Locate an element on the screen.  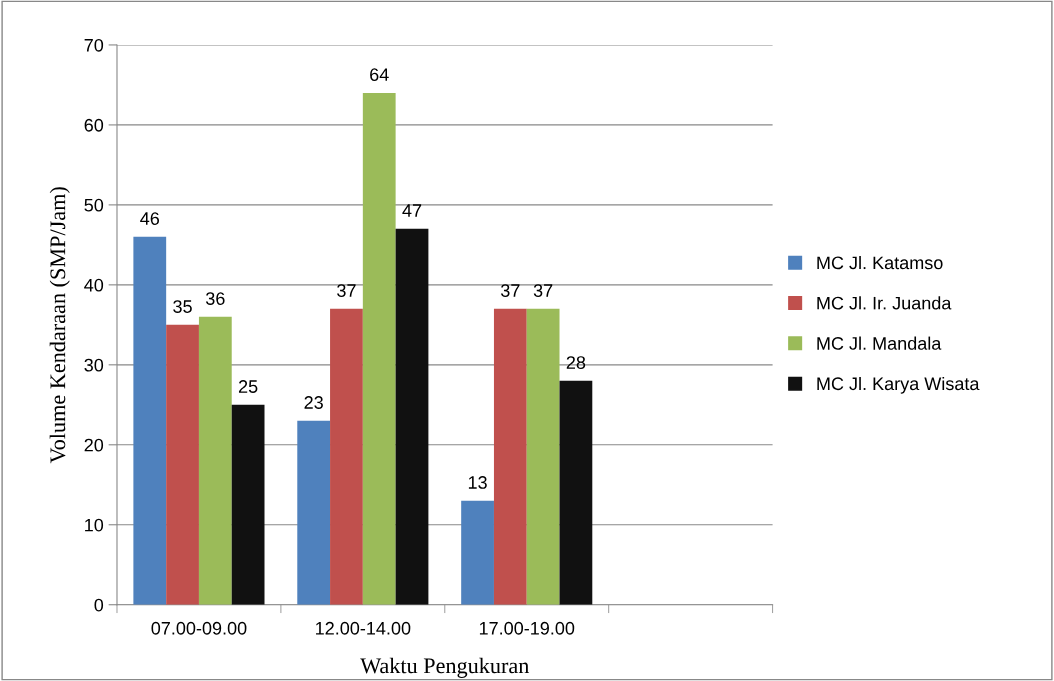
y-tick-label: 60 is located at coordinates (94, 125).